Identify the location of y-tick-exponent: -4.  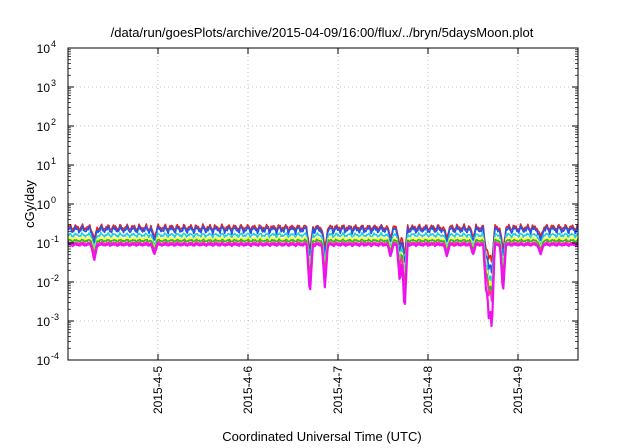
(55, 356).